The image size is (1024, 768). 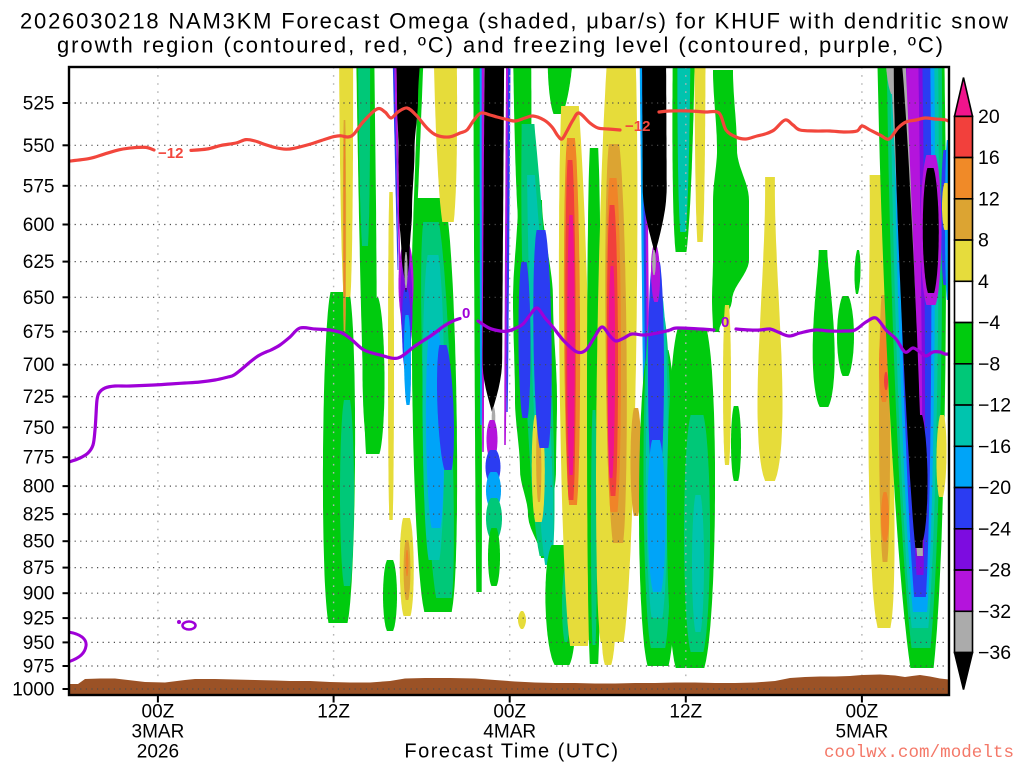 I want to click on svg-text: 525, so click(x=39, y=104).